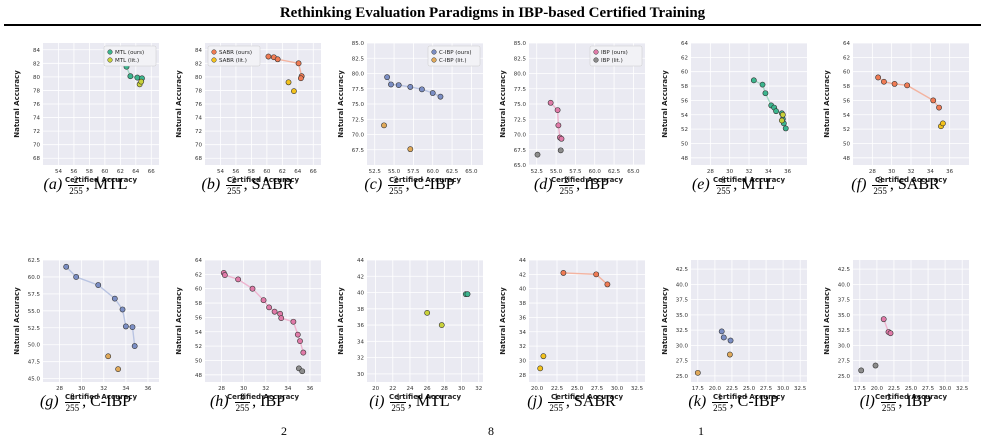  What do you see at coordinates (198, 64) in the screenshot?
I see `y-tick-label: 82` at bounding box center [198, 64].